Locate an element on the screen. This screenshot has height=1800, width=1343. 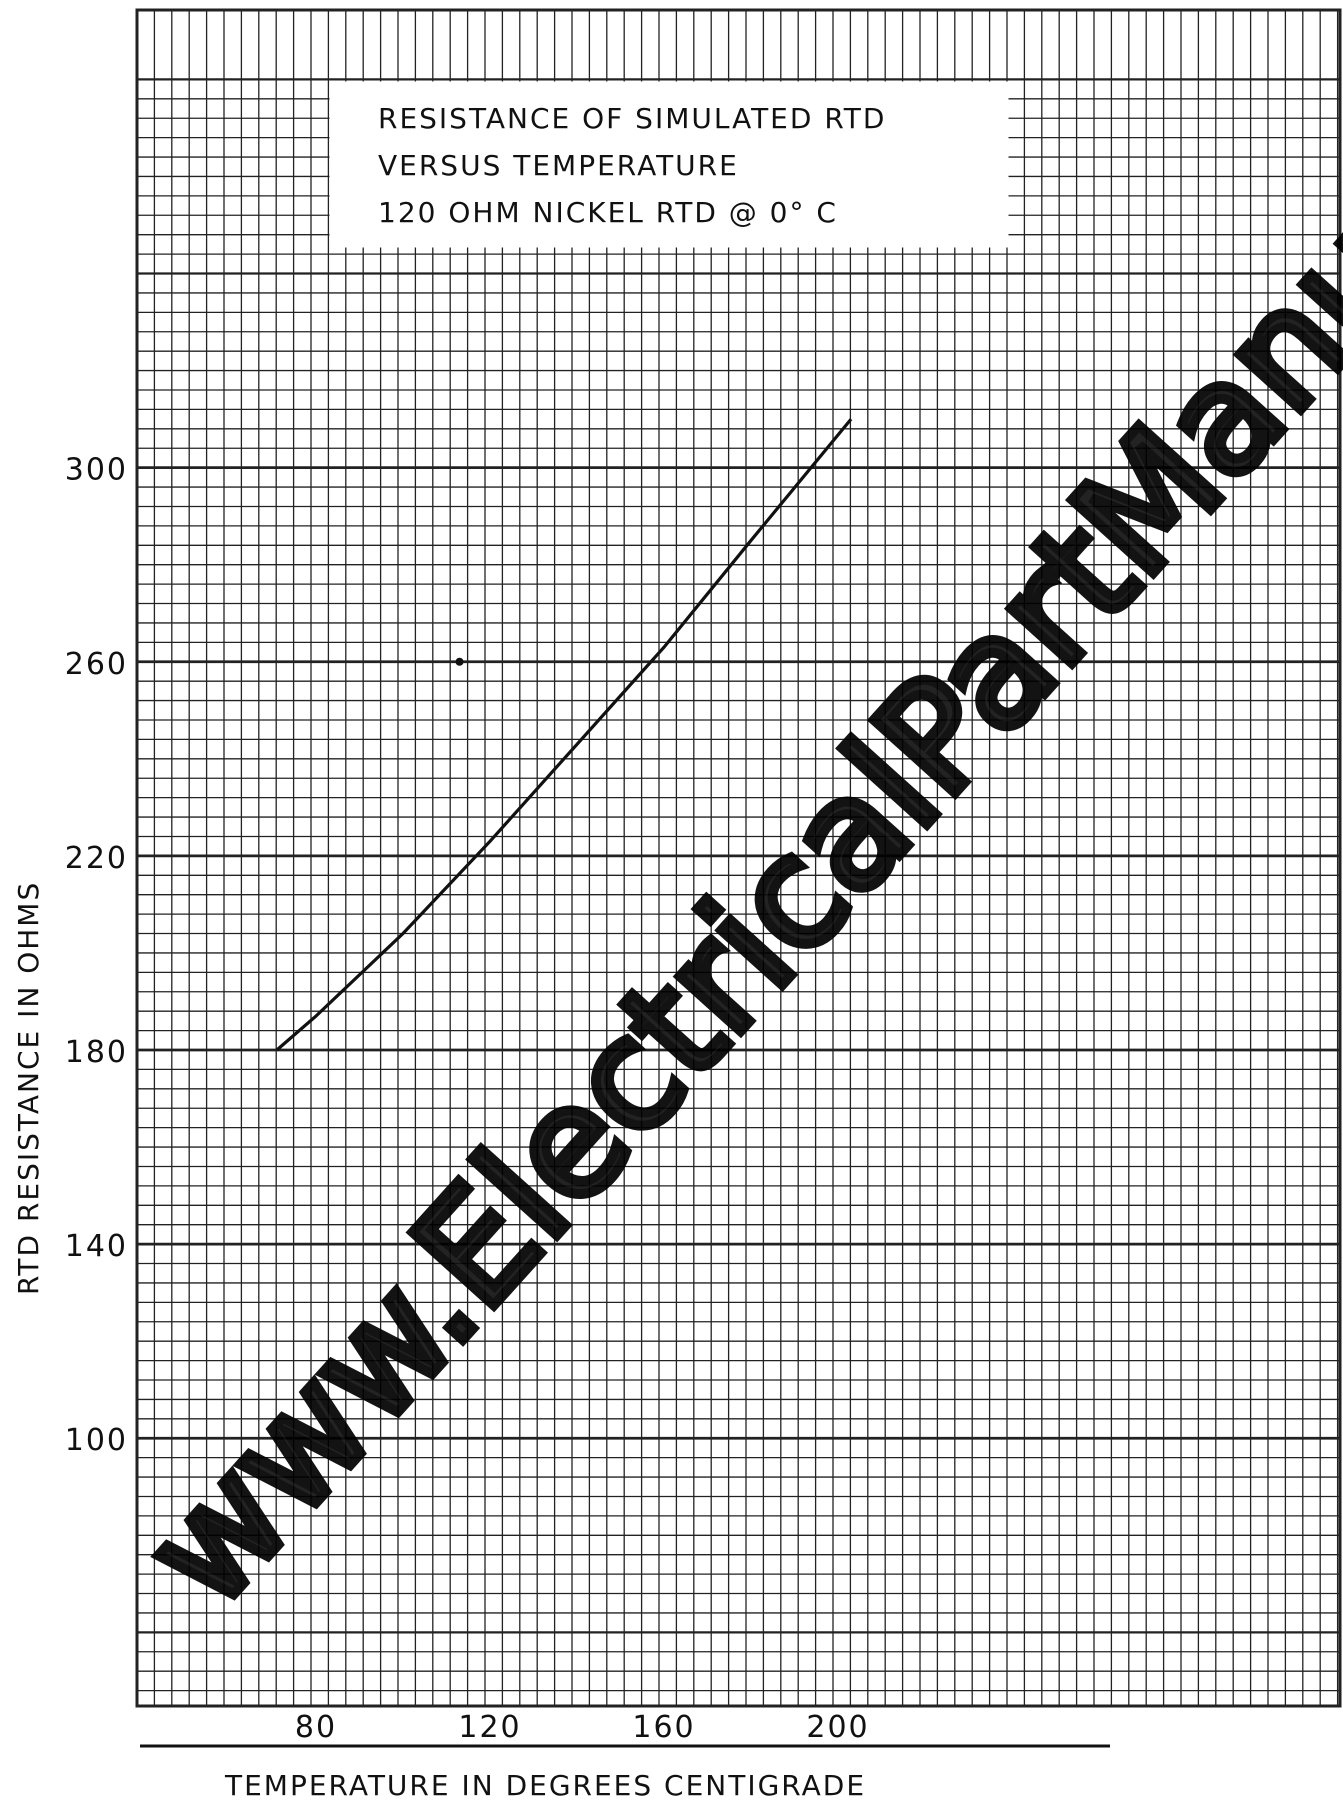
y-tick-label: 260 is located at coordinates (96, 664).